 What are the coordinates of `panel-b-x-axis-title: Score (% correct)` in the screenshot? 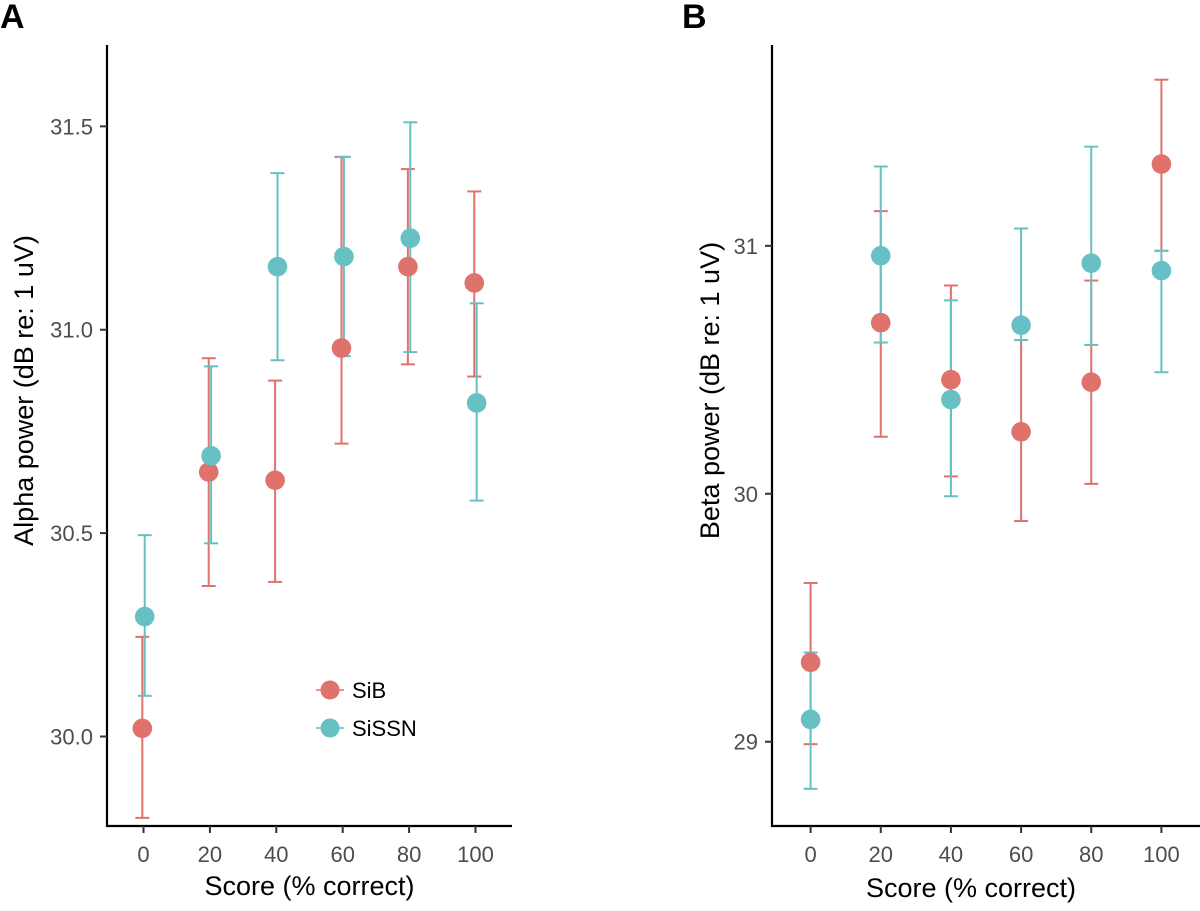 It's located at (971, 888).